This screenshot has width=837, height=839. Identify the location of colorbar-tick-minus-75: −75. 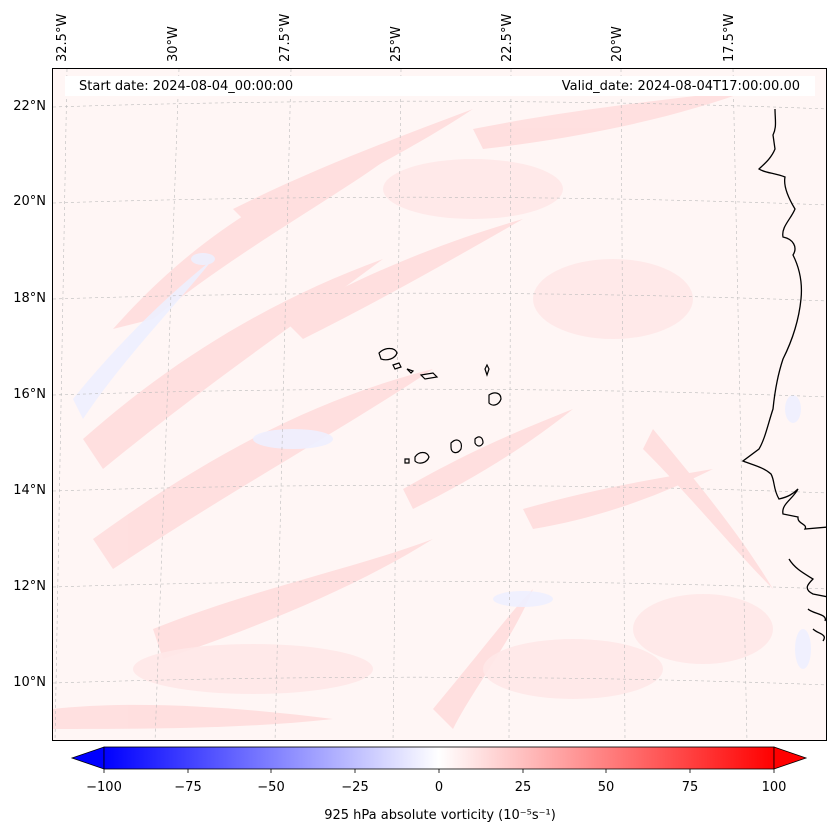
(188, 787).